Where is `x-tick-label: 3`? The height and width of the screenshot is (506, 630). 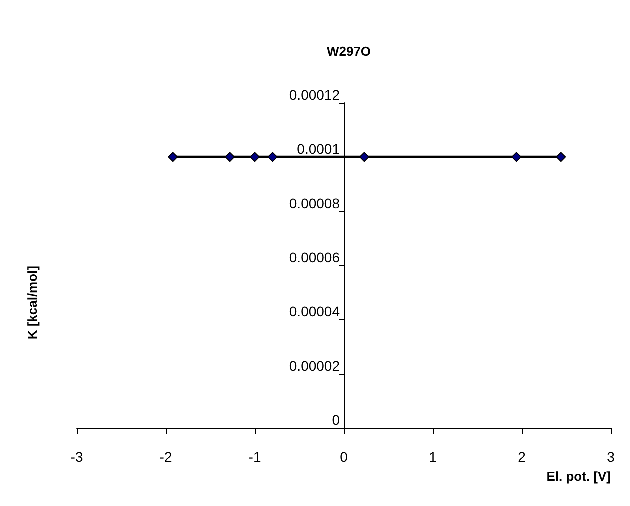 x-tick-label: 3 is located at coordinates (611, 457).